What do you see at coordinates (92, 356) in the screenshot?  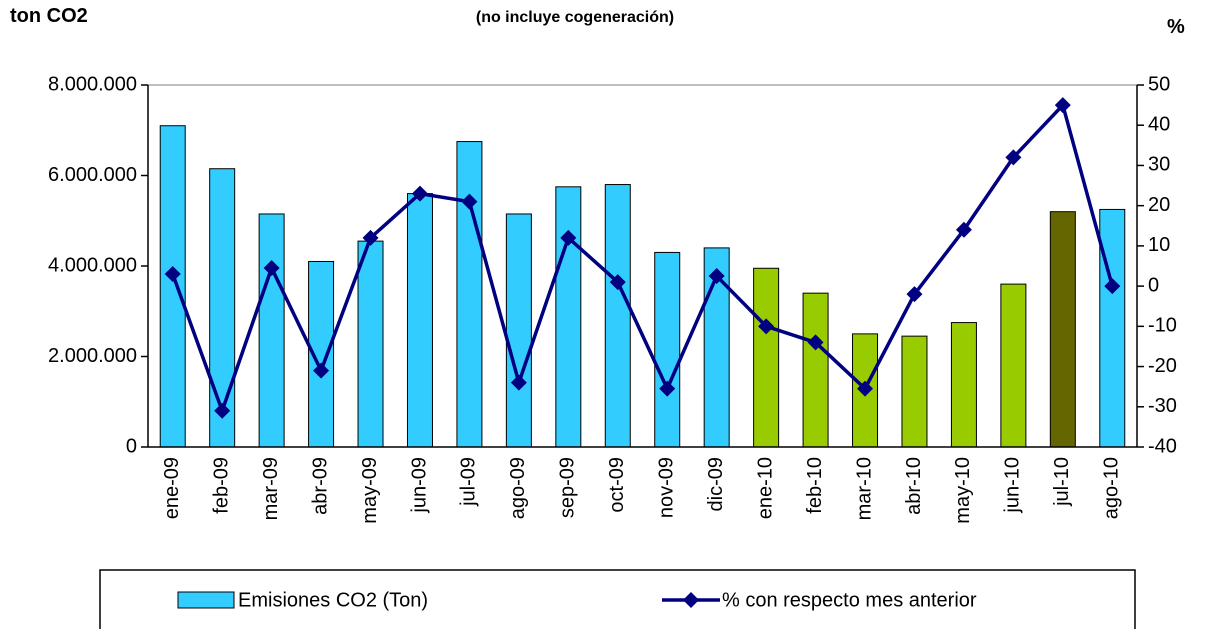 I see `y-tick-label: 2.000.000` at bounding box center [92, 356].